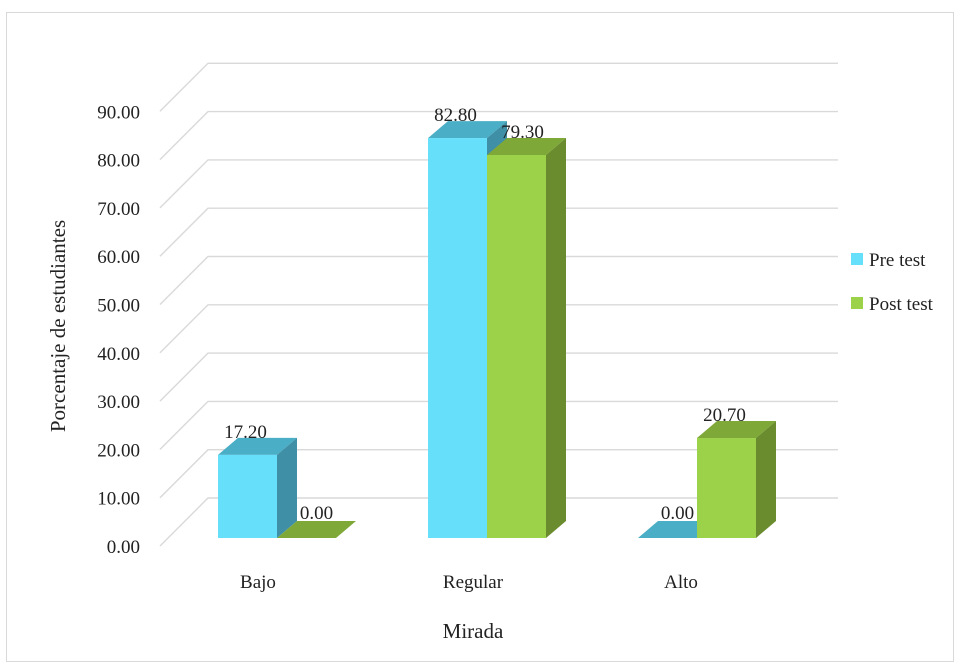 The width and height of the screenshot is (962, 668). Describe the element at coordinates (118, 402) in the screenshot. I see `y-tick-label: 30.00` at that location.